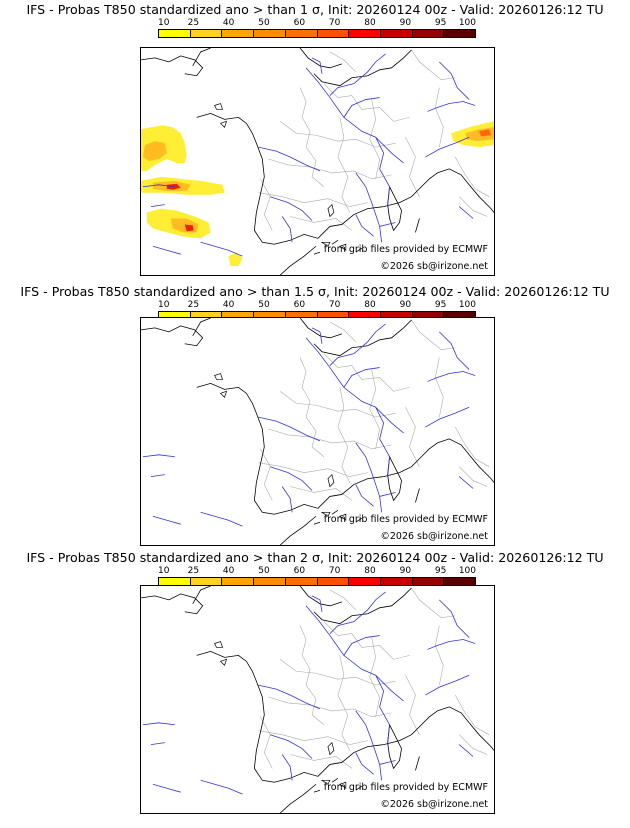 The width and height of the screenshot is (630, 828). I want to click on prob-area-atlantic-mid, so click(154, 151).